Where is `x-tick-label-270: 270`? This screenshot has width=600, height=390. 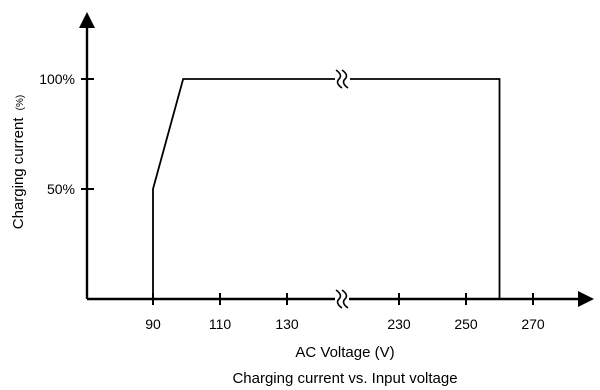 x-tick-label-270: 270 is located at coordinates (533, 324).